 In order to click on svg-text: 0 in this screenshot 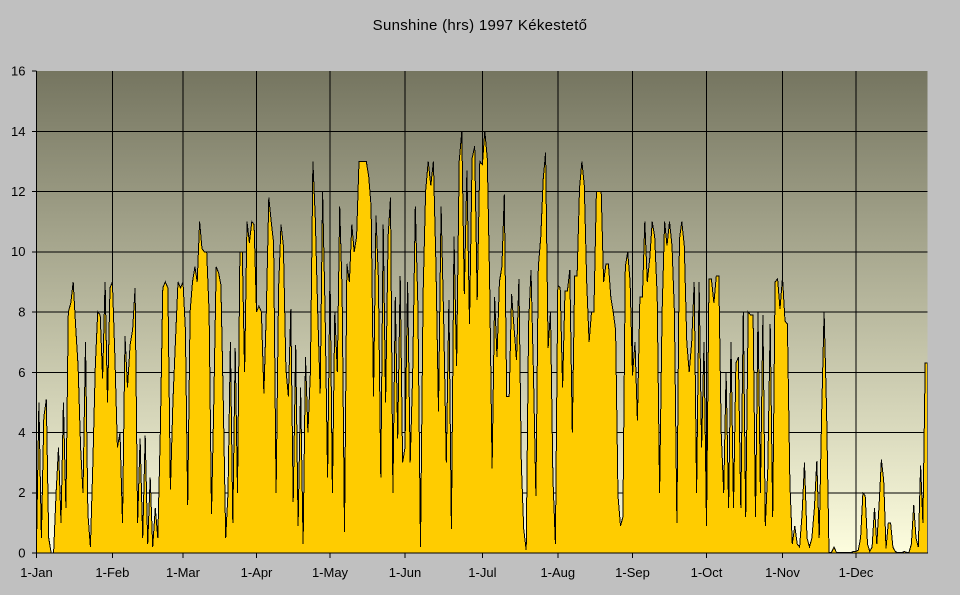, I will do `click(21, 553)`.